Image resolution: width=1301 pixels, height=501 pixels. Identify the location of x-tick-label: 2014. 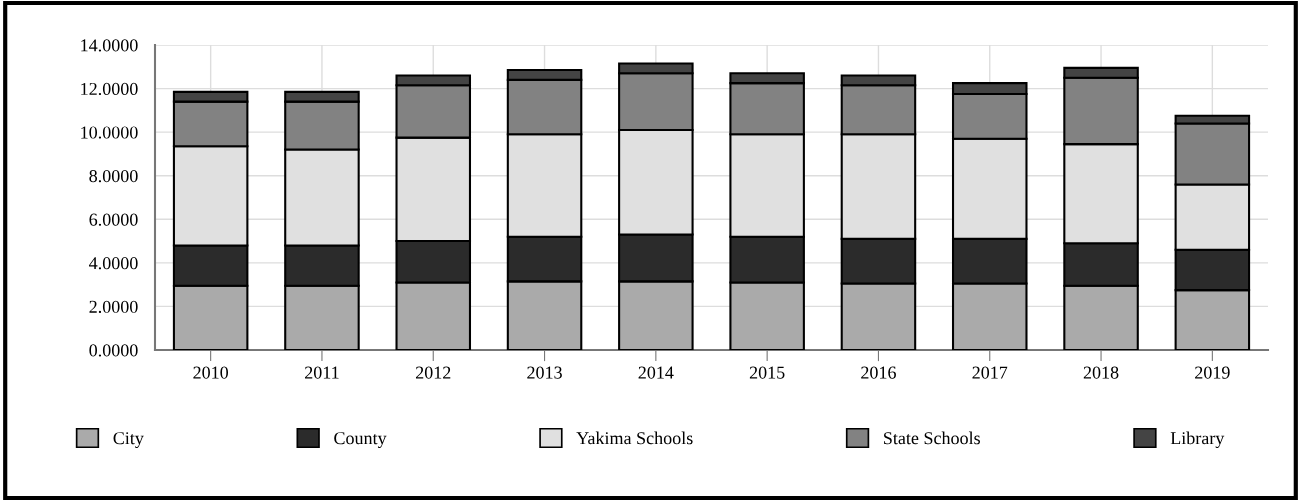
(656, 372).